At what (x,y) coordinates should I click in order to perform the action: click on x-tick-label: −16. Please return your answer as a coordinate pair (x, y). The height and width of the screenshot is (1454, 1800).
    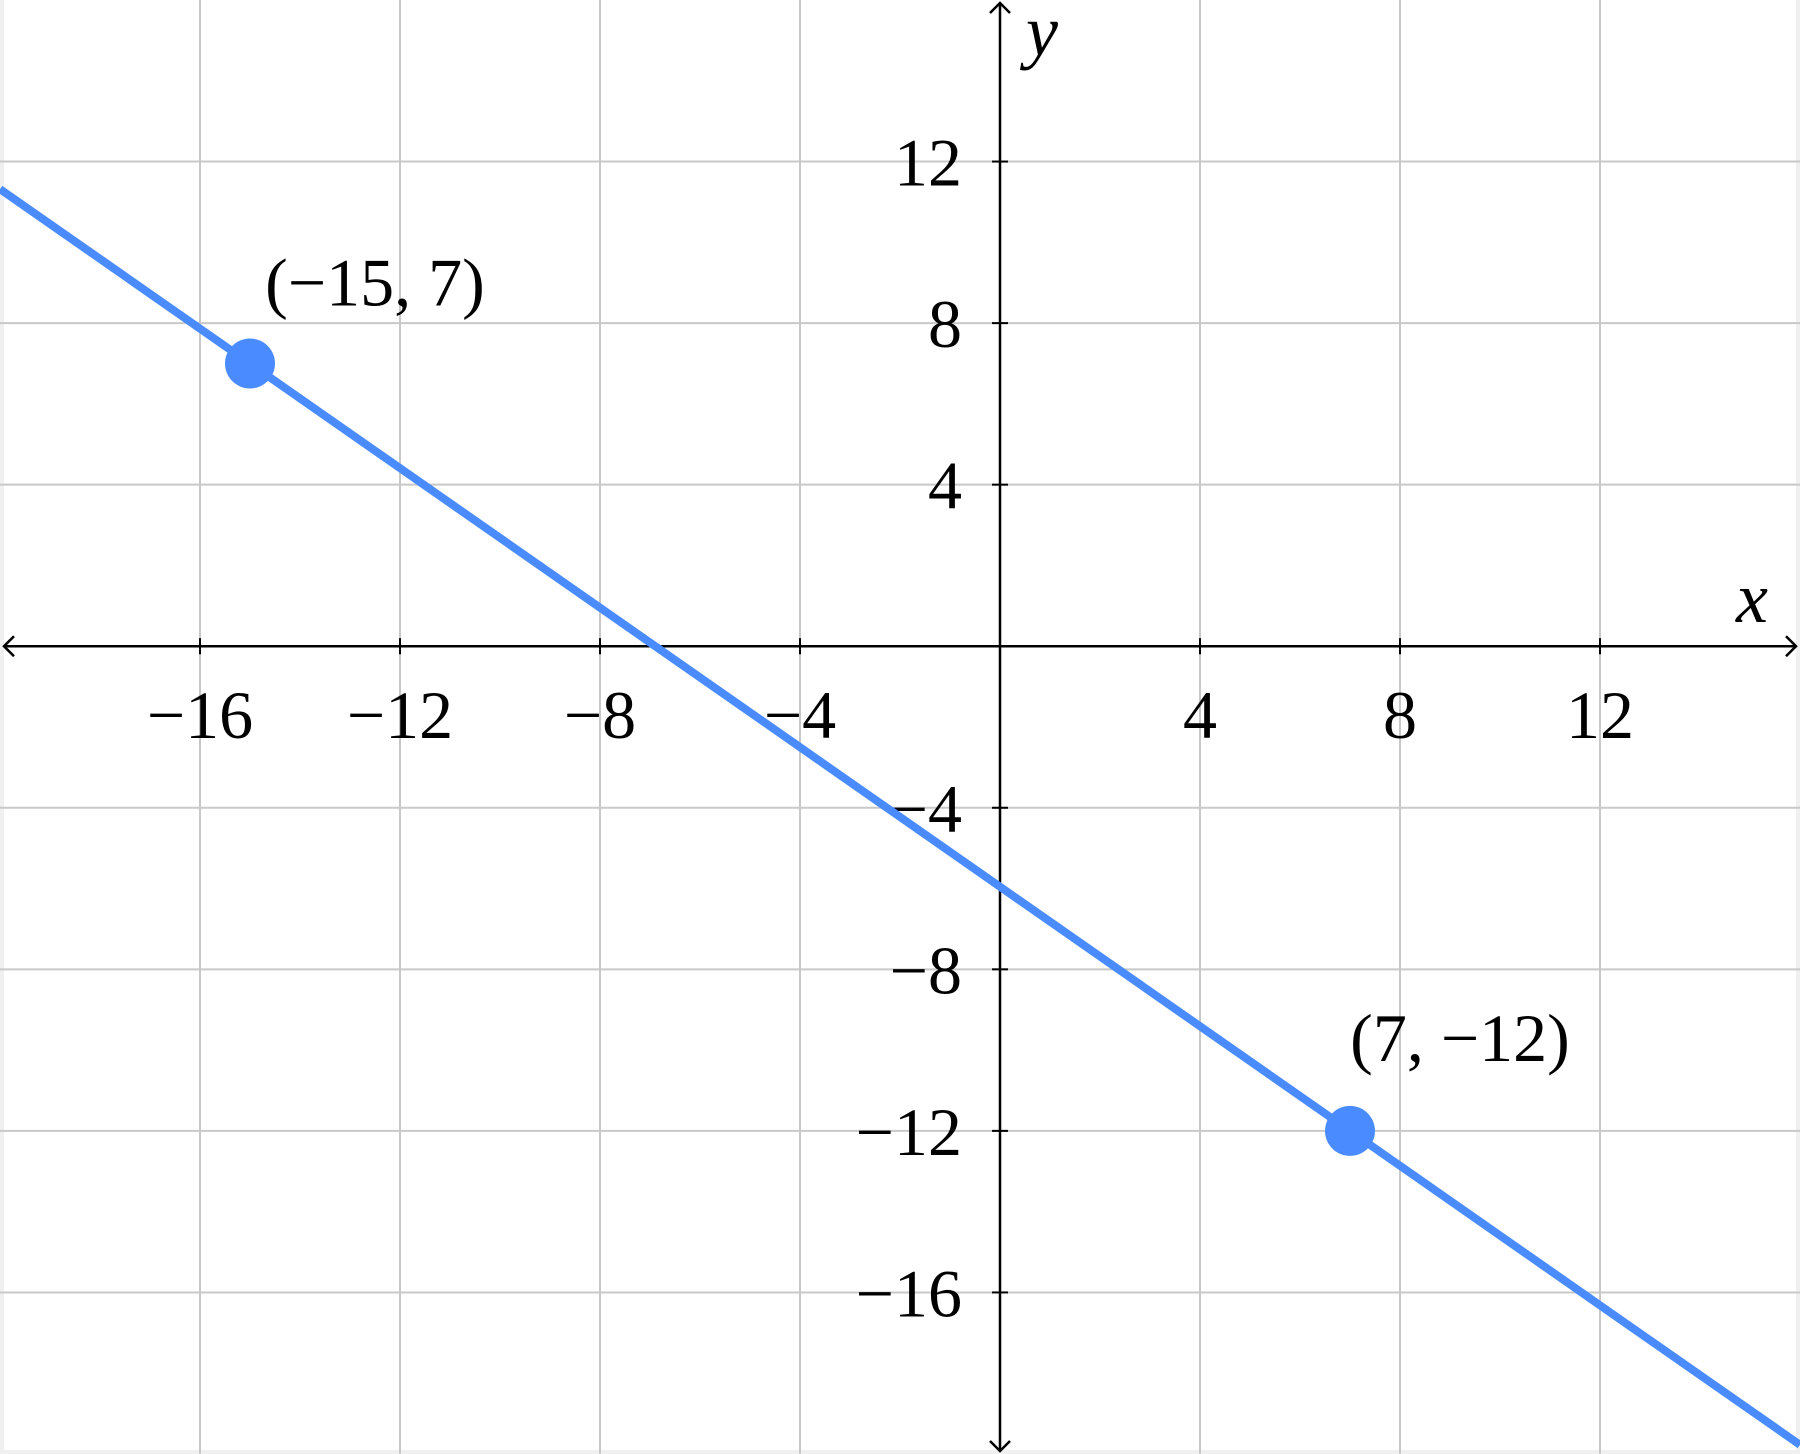
    Looking at the image, I should click on (200, 715).